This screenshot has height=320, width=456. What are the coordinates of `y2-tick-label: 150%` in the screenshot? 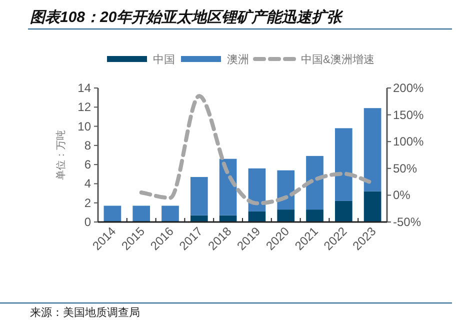 It's located at (408, 115).